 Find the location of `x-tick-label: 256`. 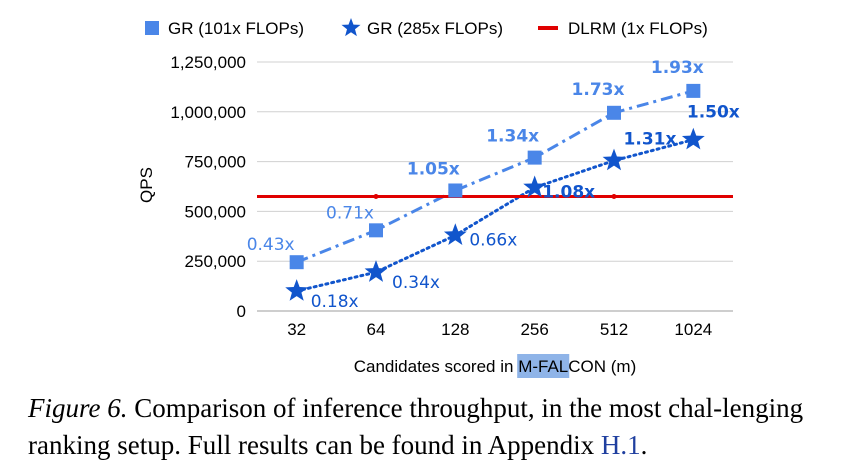

x-tick-label: 256 is located at coordinates (534, 329).